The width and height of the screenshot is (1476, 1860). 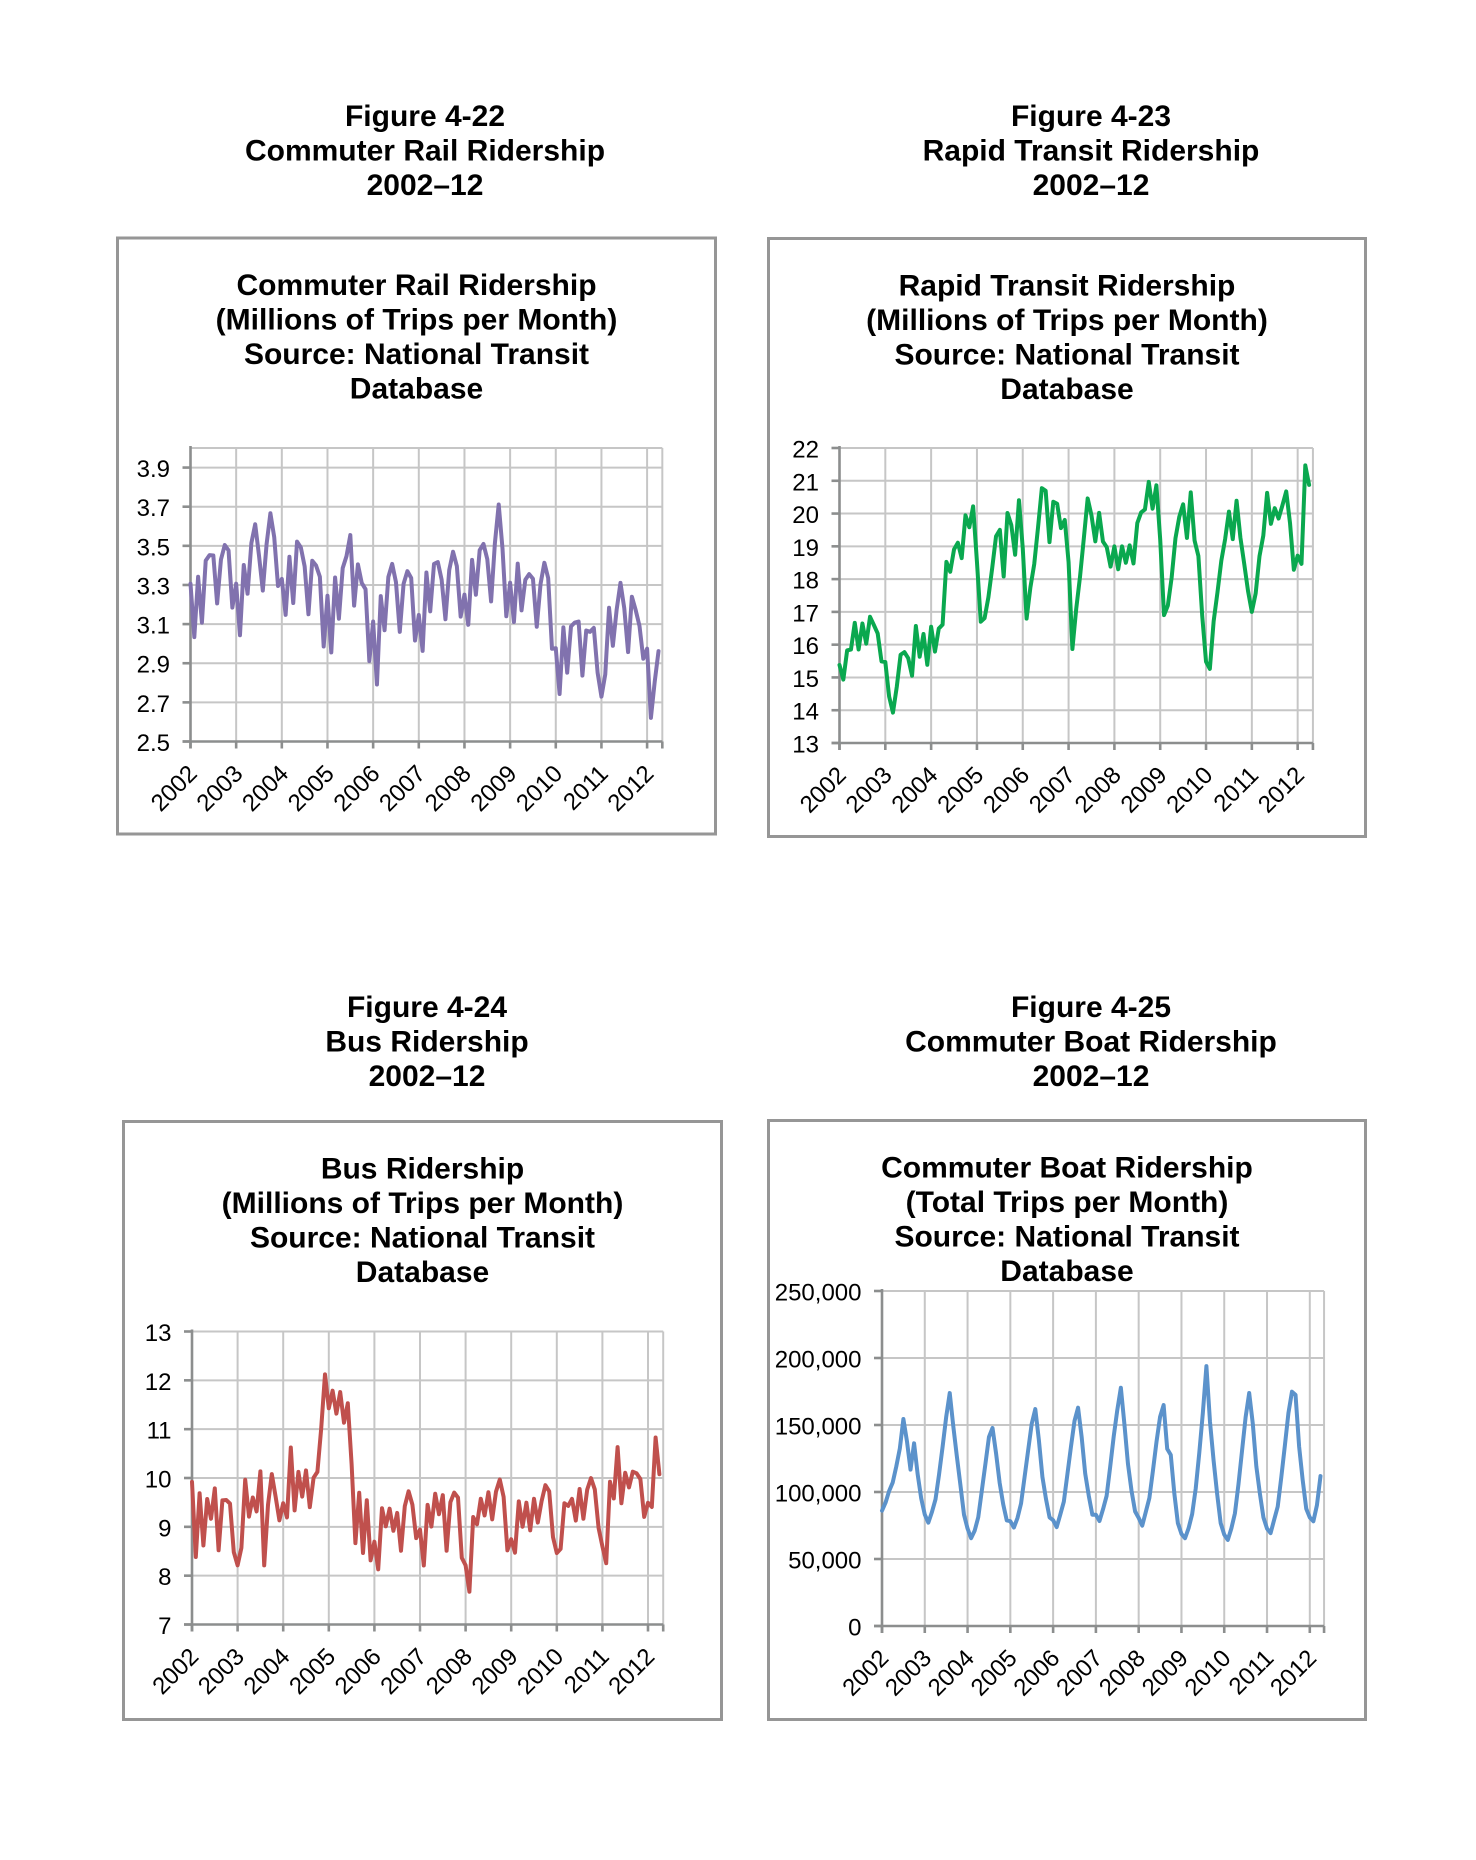 I want to click on svg-text: 2.7, so click(x=153, y=704).